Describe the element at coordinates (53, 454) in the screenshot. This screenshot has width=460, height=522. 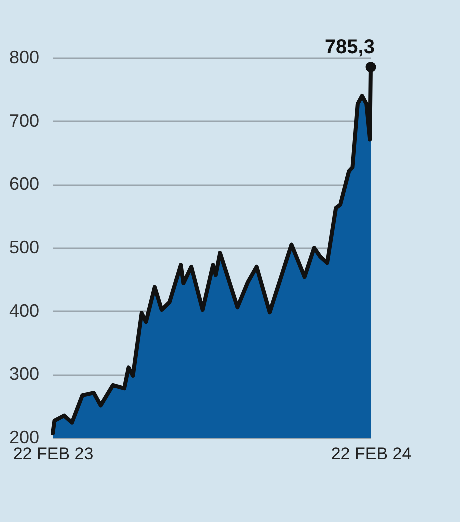
I see `x-tick-label: 22 FEB 23` at that location.